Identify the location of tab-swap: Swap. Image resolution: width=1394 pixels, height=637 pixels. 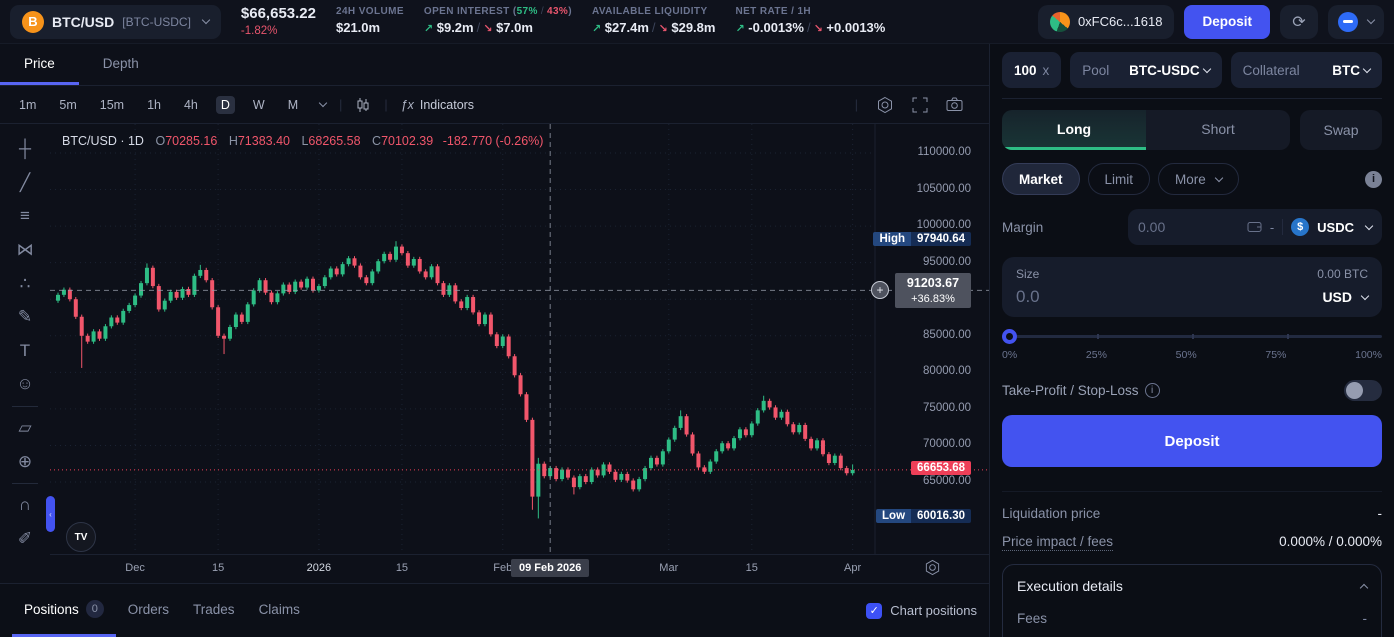
(1341, 130).